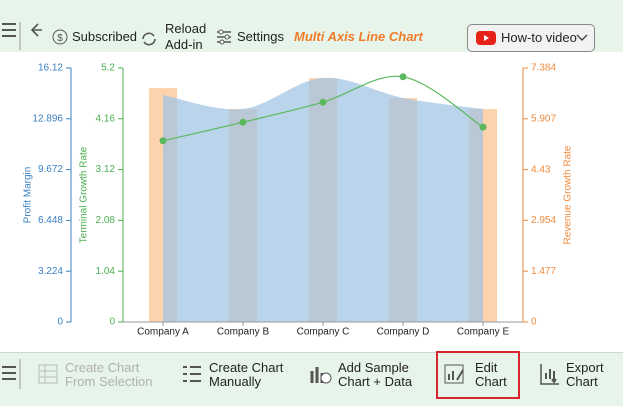 The image size is (623, 406). I want to click on reload-line: Add-in, so click(184, 44).